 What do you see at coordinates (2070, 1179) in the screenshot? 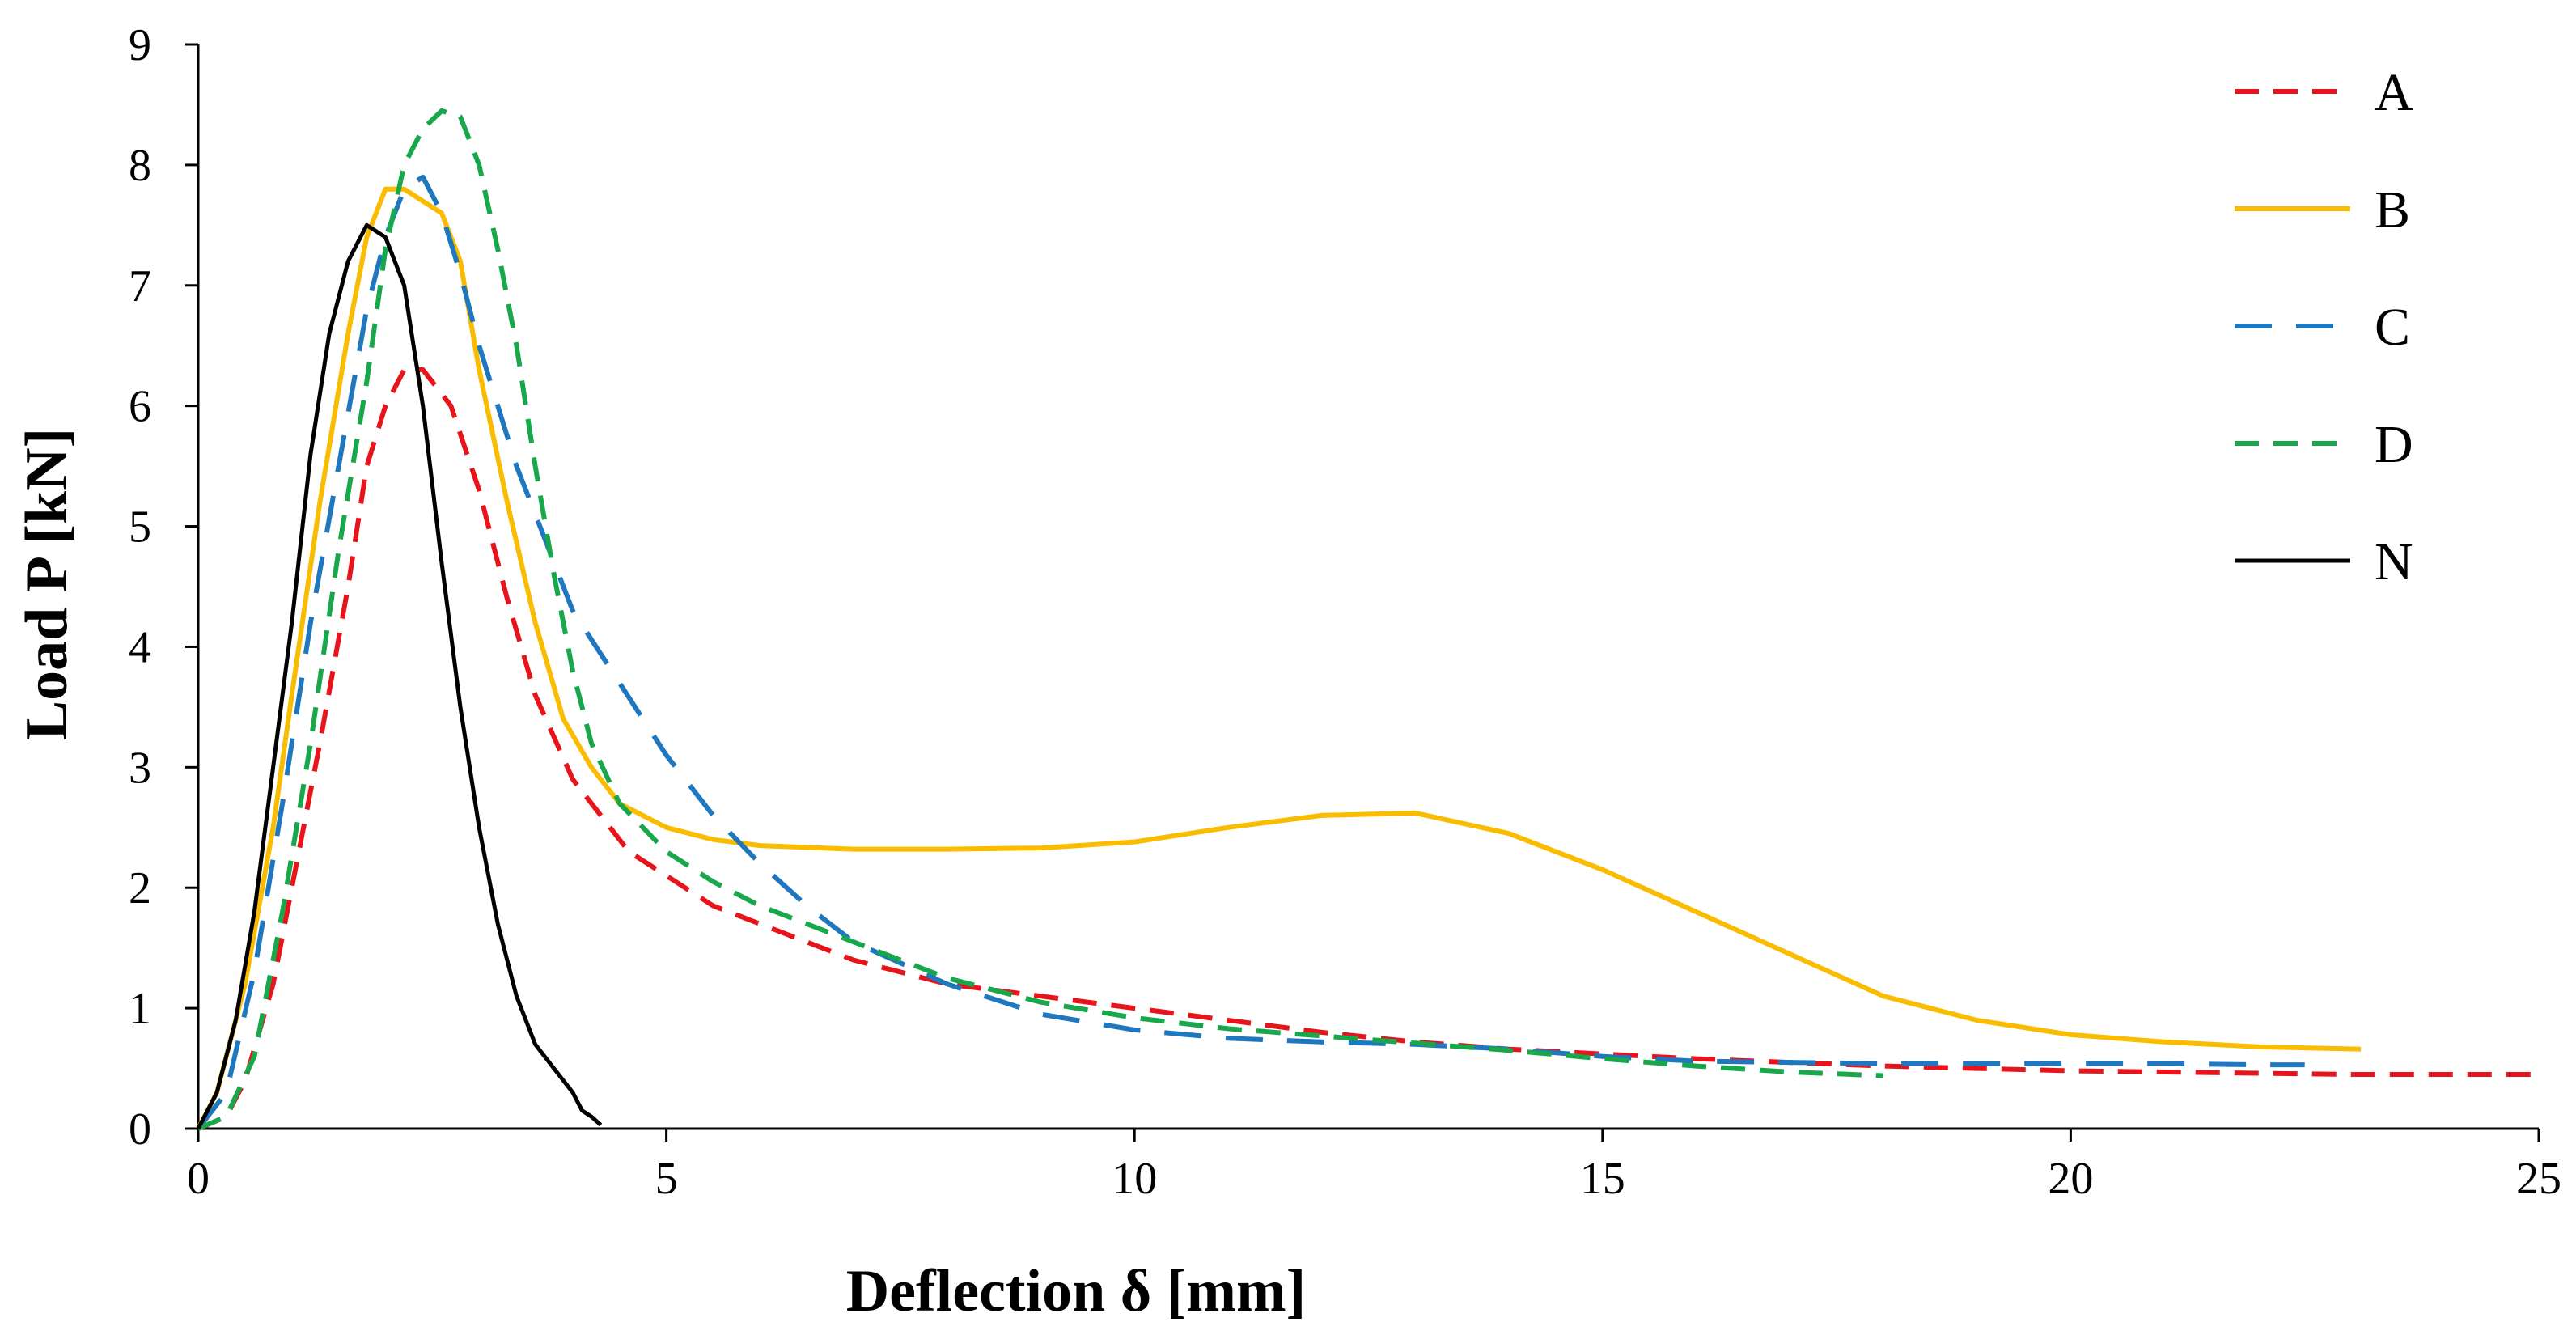
I see `x-tick-label: 20` at bounding box center [2070, 1179].